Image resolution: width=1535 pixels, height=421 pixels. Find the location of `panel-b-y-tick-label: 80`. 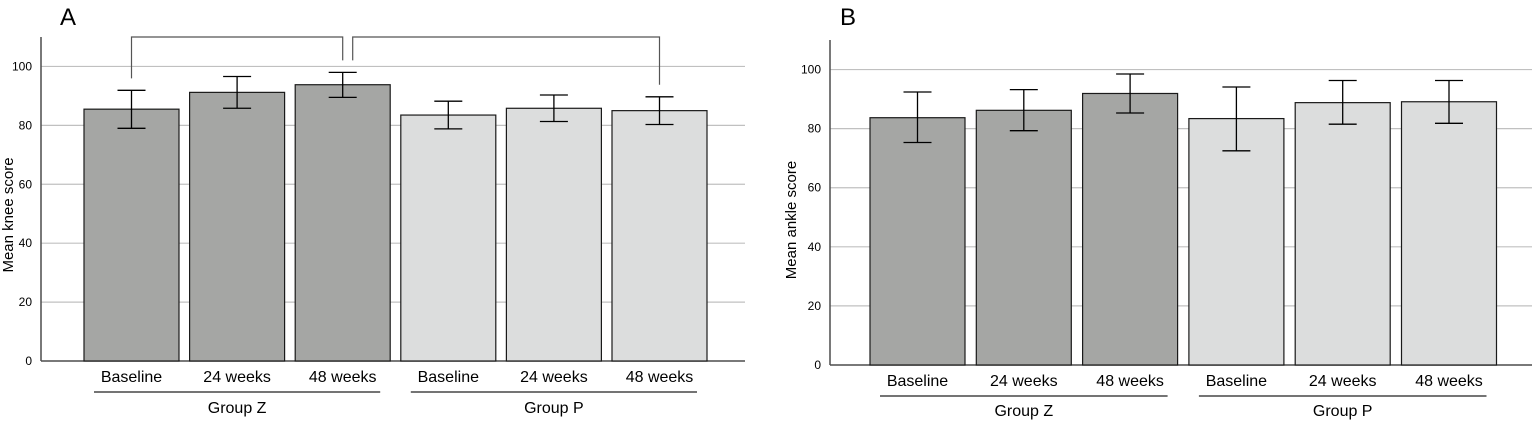

panel-b-y-tick-label: 80 is located at coordinates (815, 129).